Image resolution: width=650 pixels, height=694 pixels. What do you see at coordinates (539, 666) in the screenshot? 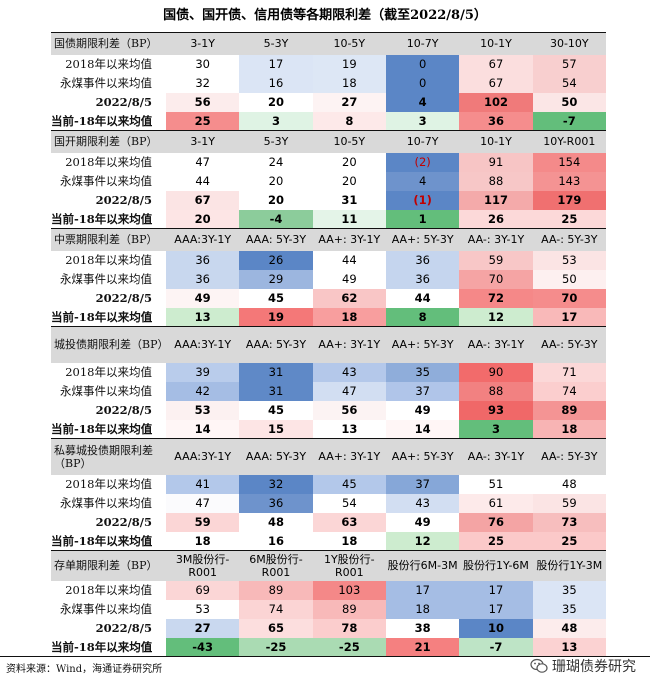
I see `wechat-icon` at bounding box center [539, 666].